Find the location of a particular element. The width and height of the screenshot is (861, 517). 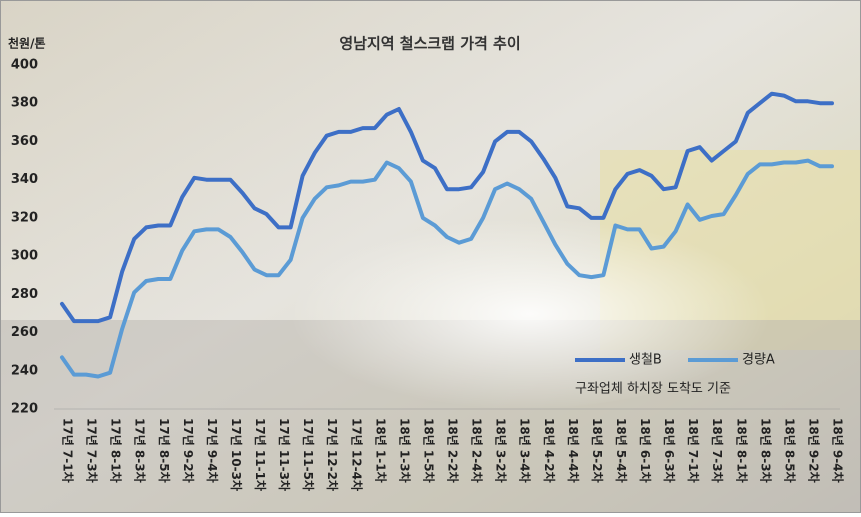

x-tick-label: 18년 3-2차 is located at coordinates (501, 450).